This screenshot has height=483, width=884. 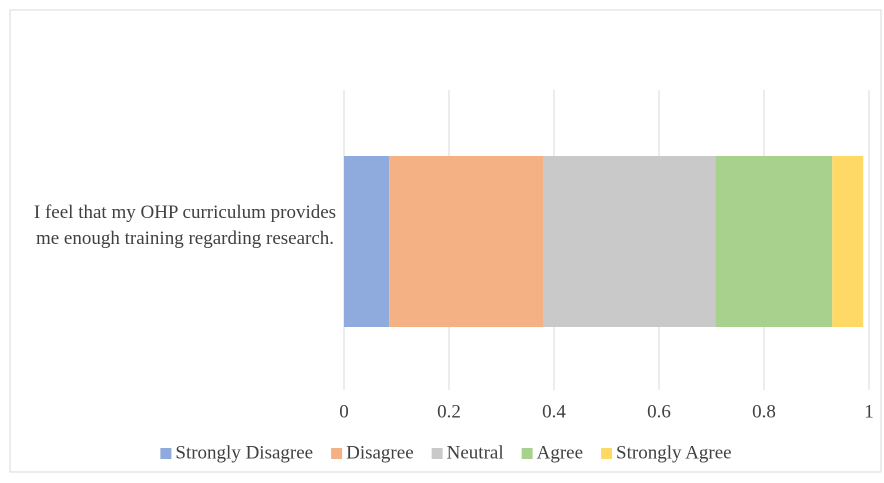 What do you see at coordinates (560, 452) in the screenshot?
I see `legend-label: Agree` at bounding box center [560, 452].